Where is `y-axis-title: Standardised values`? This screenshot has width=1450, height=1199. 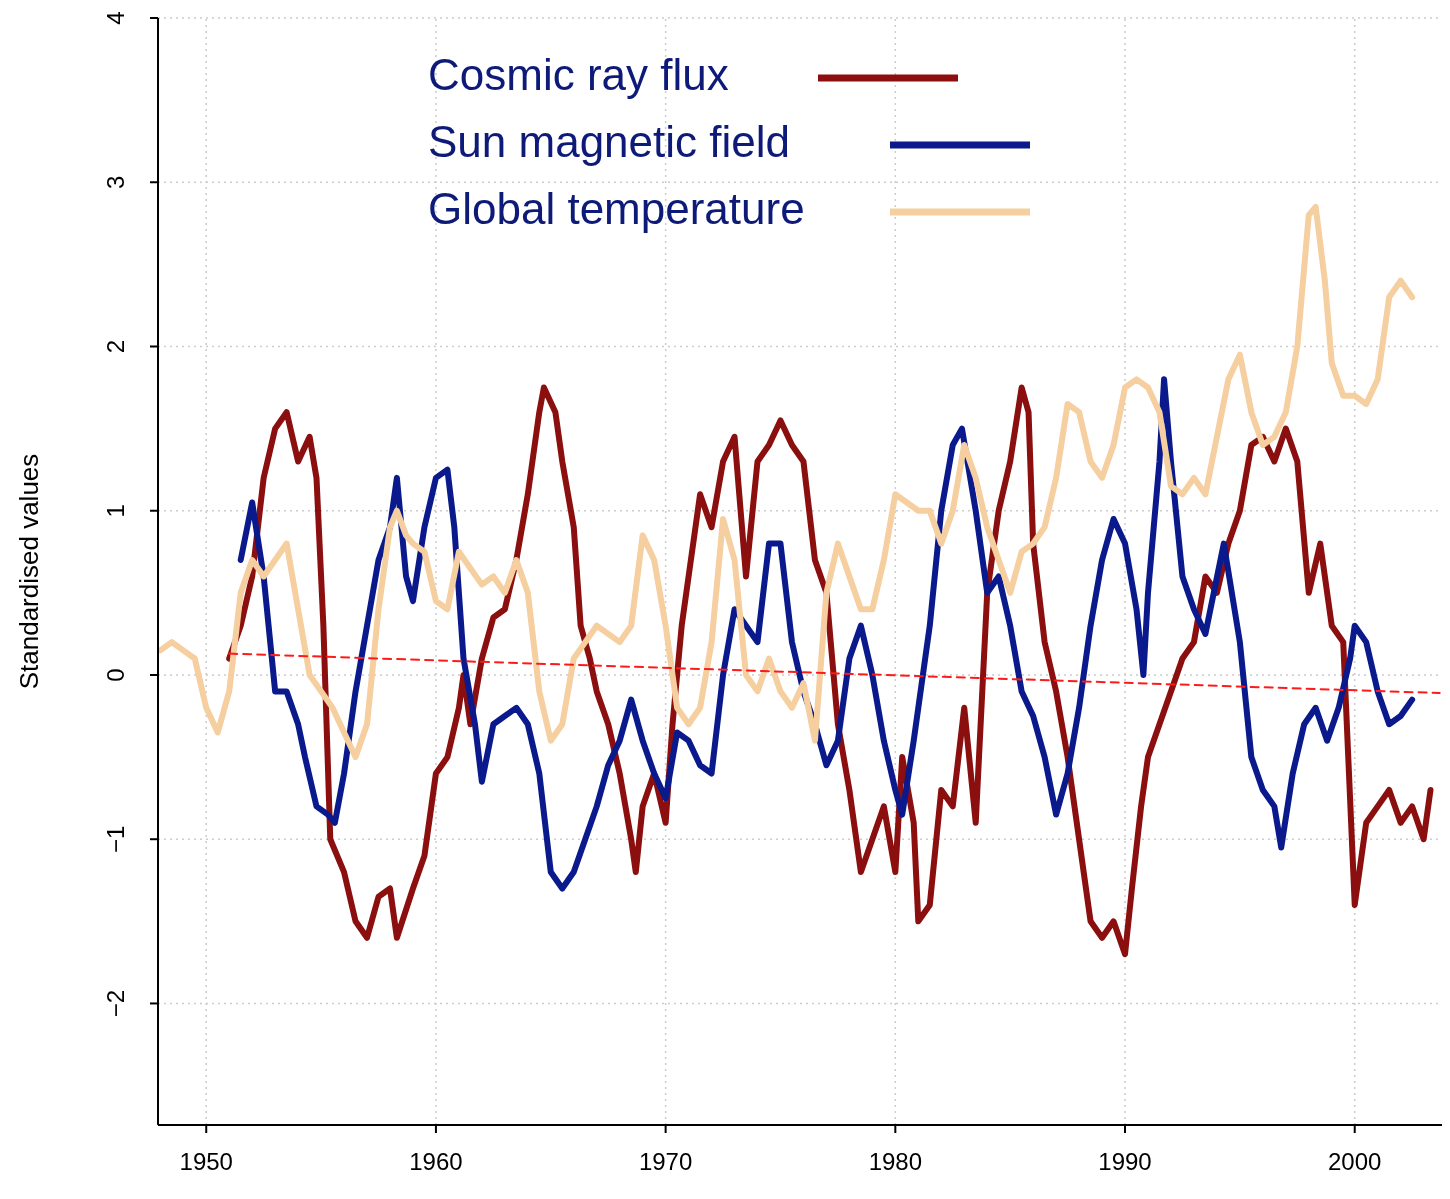
y-axis-title: Standardised values is located at coordinates (29, 571).